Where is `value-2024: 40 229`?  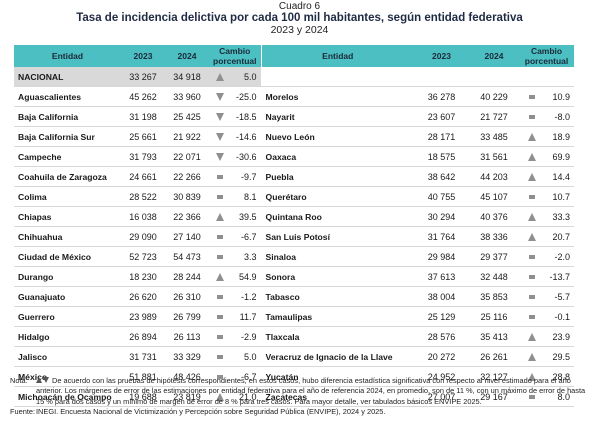
value-2024: 40 229 is located at coordinates (494, 96).